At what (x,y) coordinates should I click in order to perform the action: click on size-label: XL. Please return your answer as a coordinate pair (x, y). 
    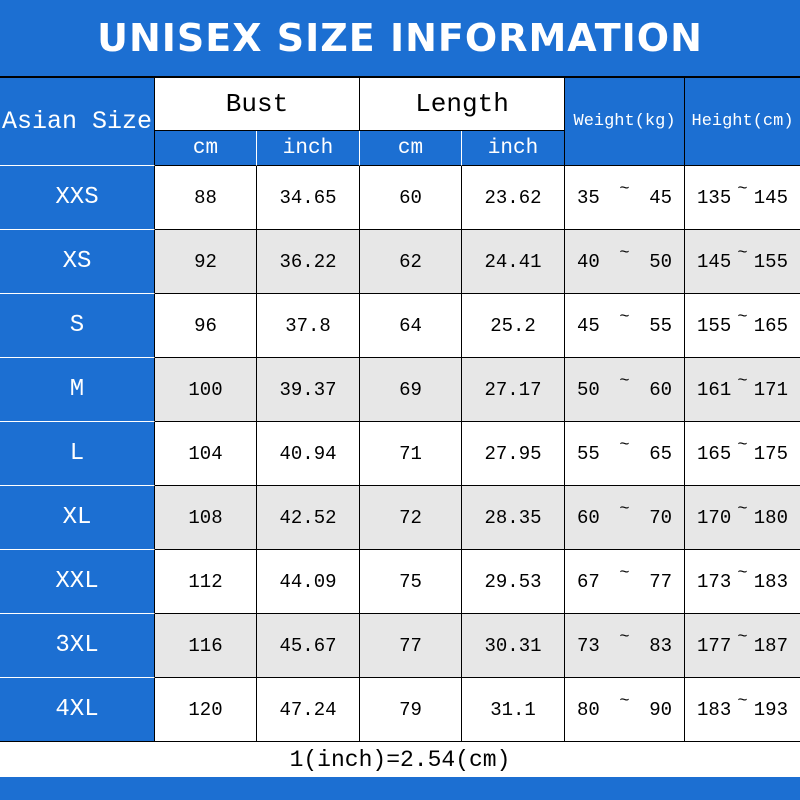
    Looking at the image, I should click on (77, 518).